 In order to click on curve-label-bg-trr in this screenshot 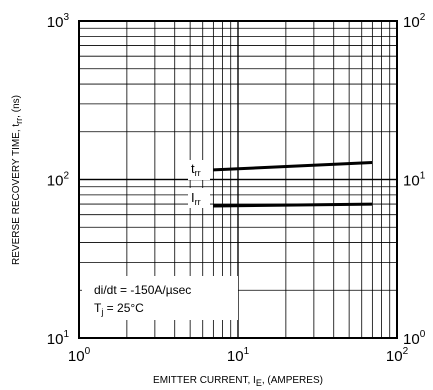, I will do `click(199, 170)`.